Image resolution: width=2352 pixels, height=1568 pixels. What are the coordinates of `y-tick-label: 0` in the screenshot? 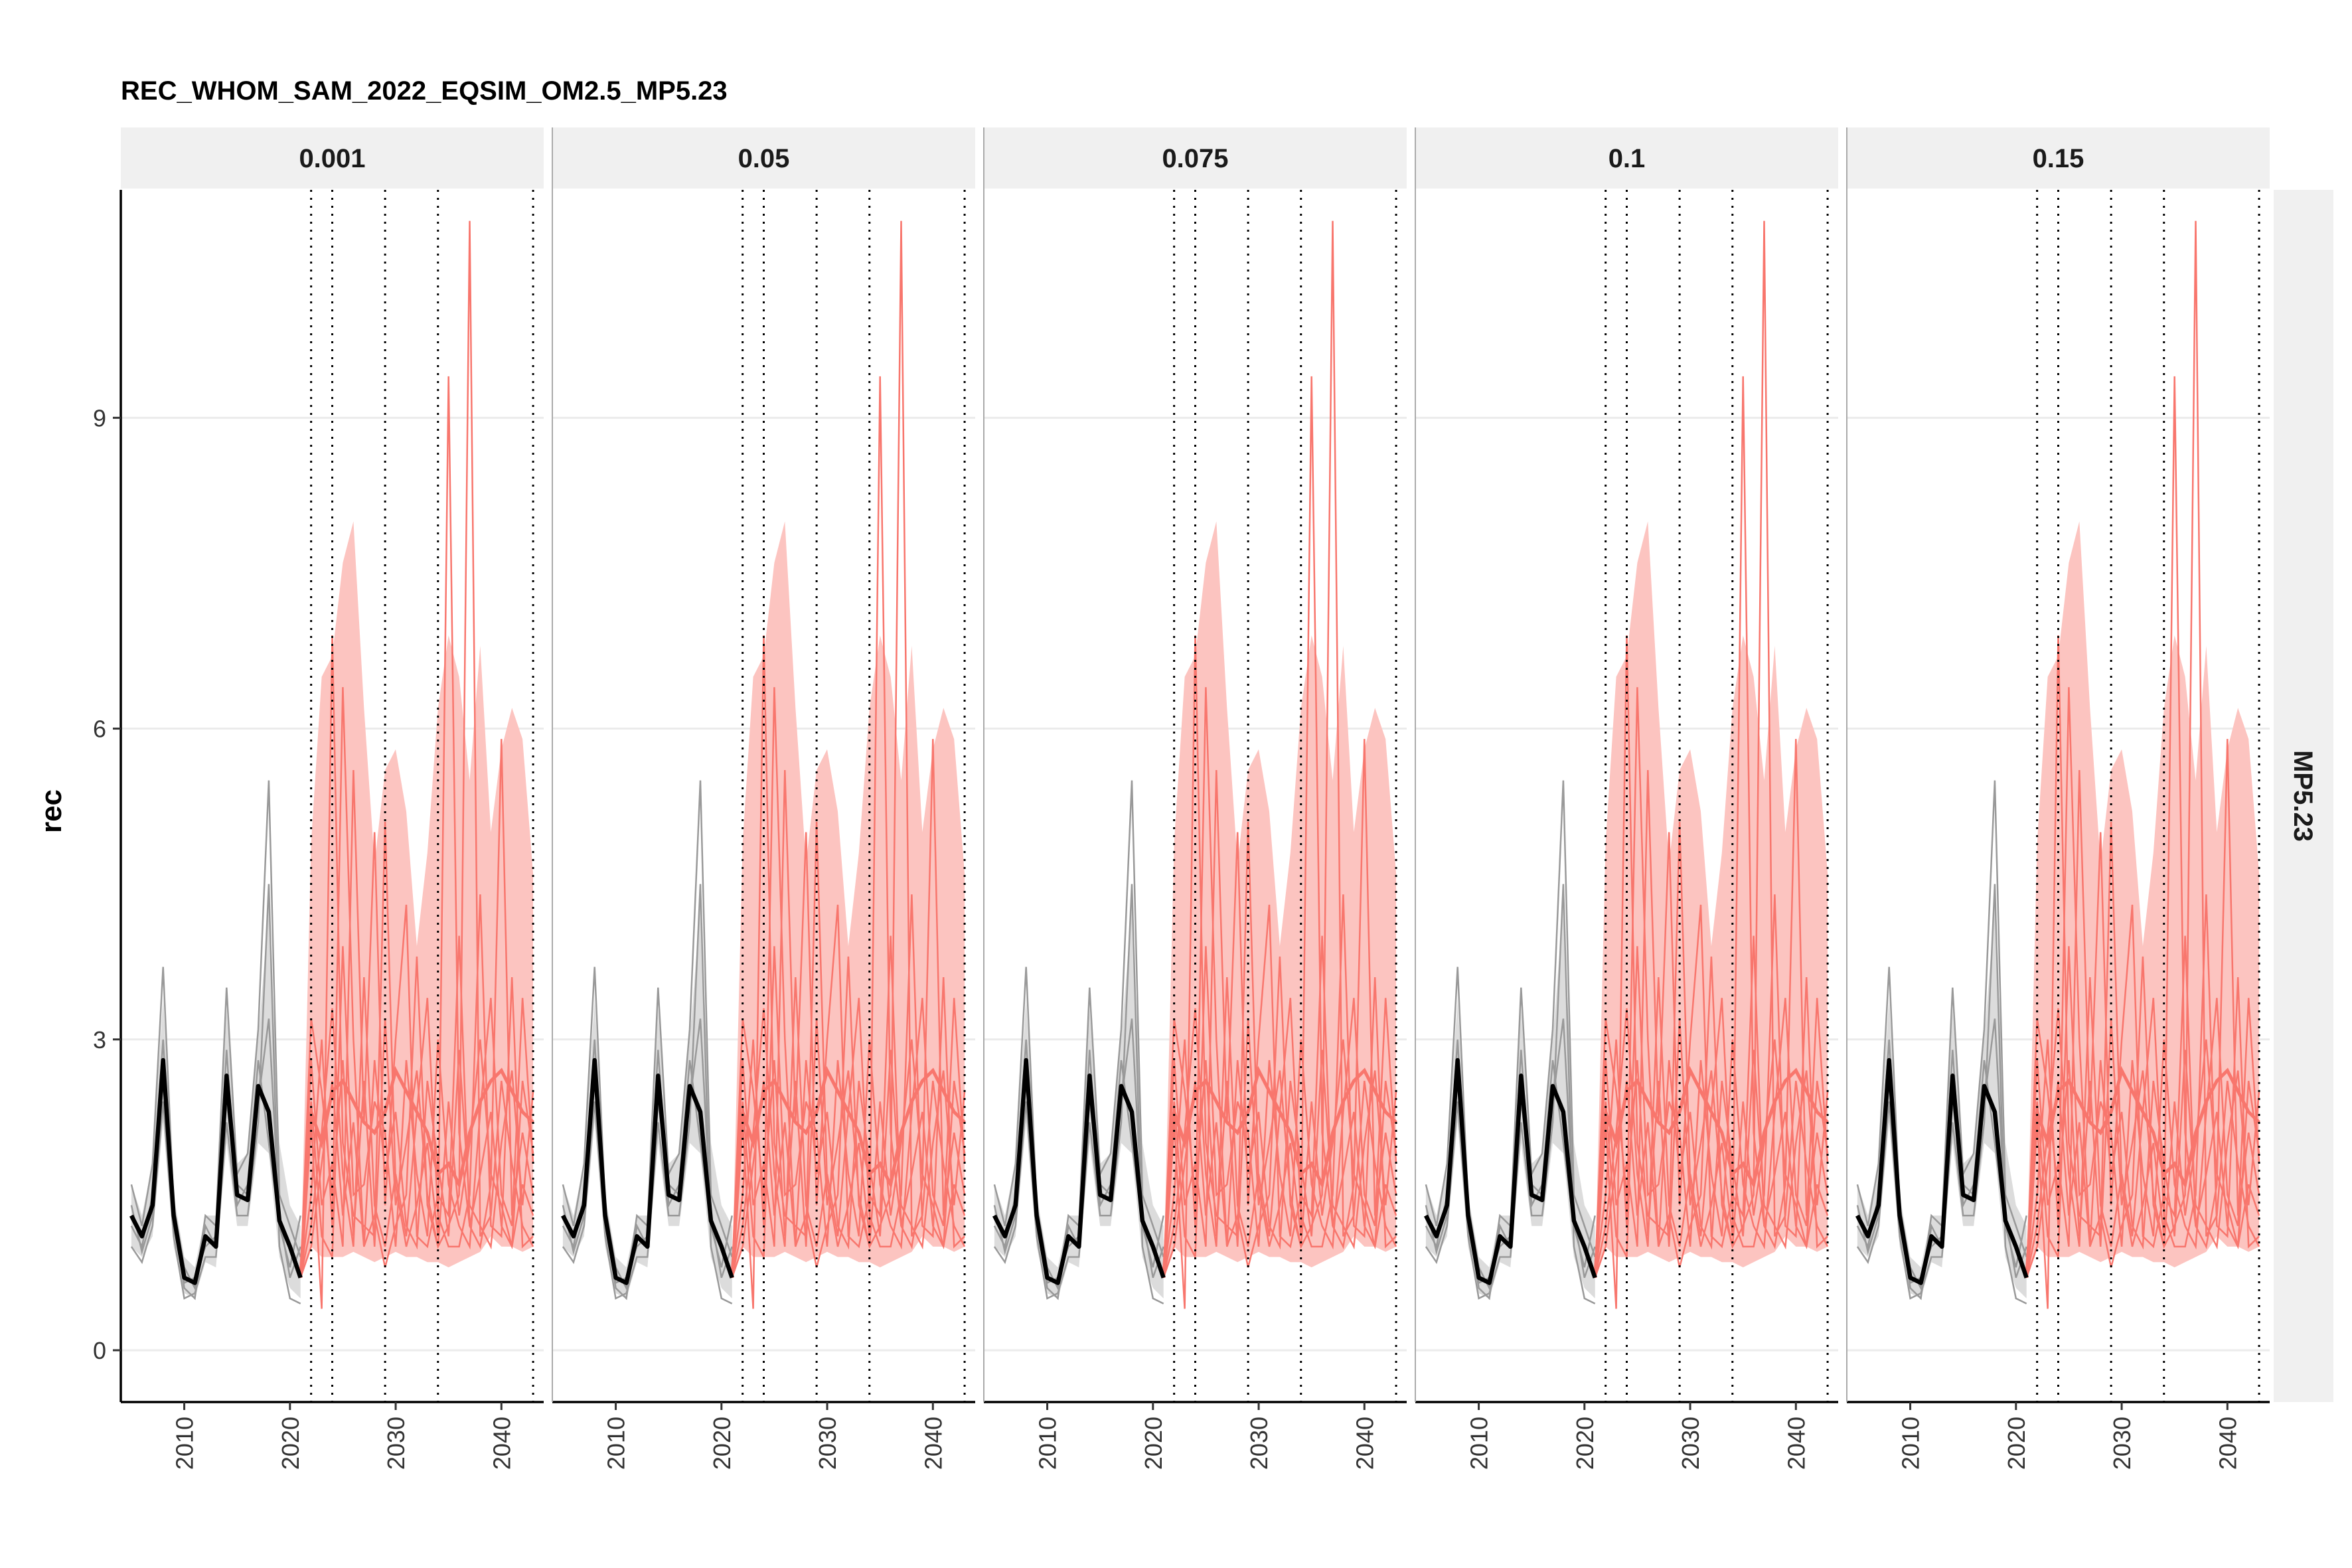 It's located at (100, 1351).